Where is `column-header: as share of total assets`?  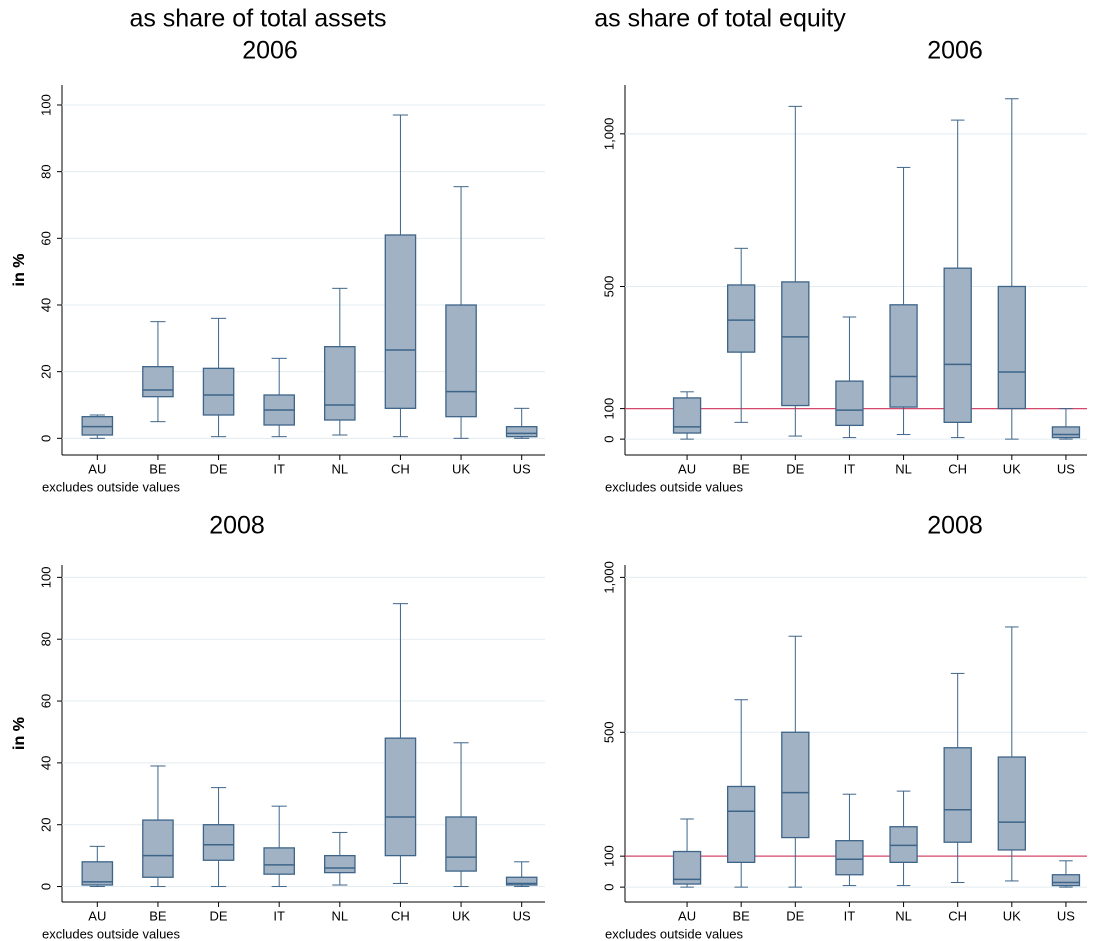 column-header: as share of total assets is located at coordinates (257, 19).